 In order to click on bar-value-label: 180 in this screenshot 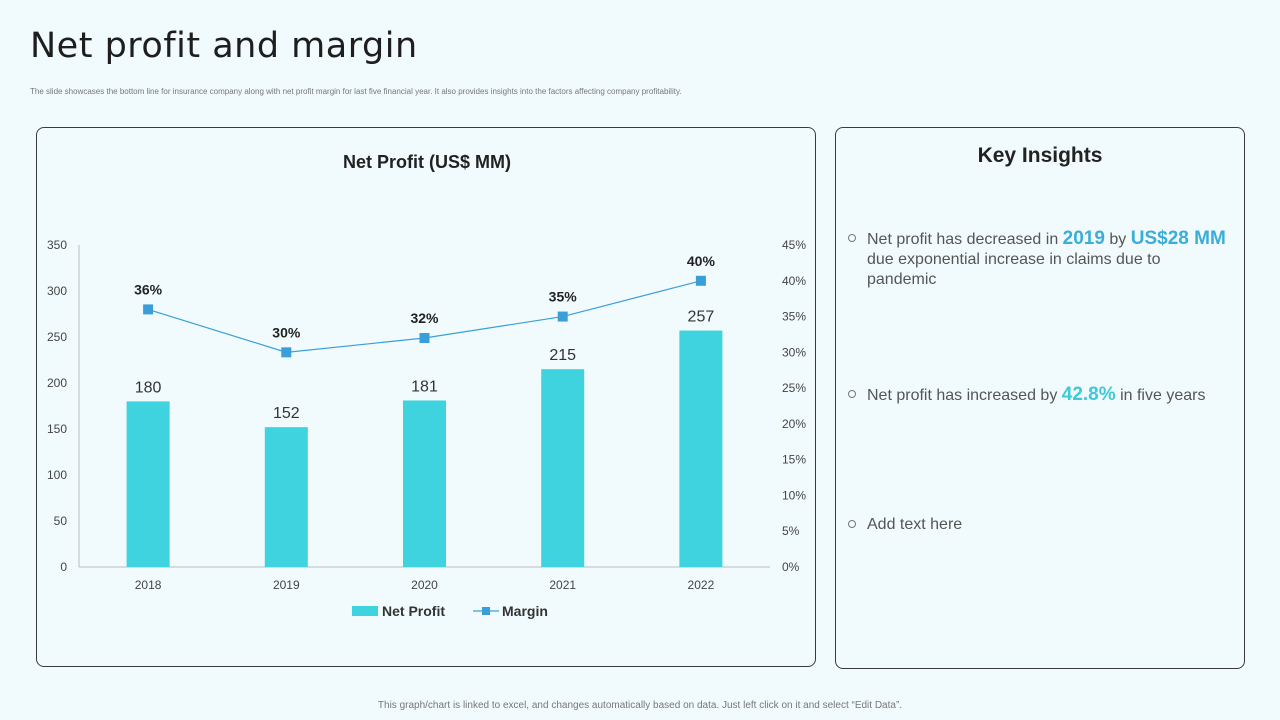, I will do `click(148, 387)`.